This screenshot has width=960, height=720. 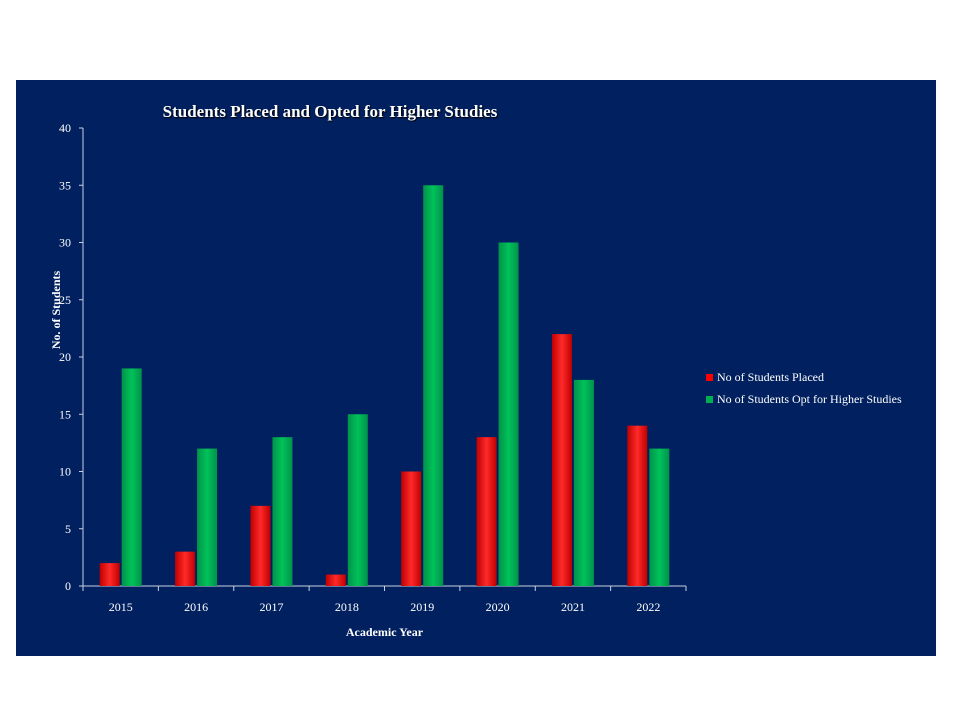 I want to click on y-tick-label: 10, so click(x=65, y=472).